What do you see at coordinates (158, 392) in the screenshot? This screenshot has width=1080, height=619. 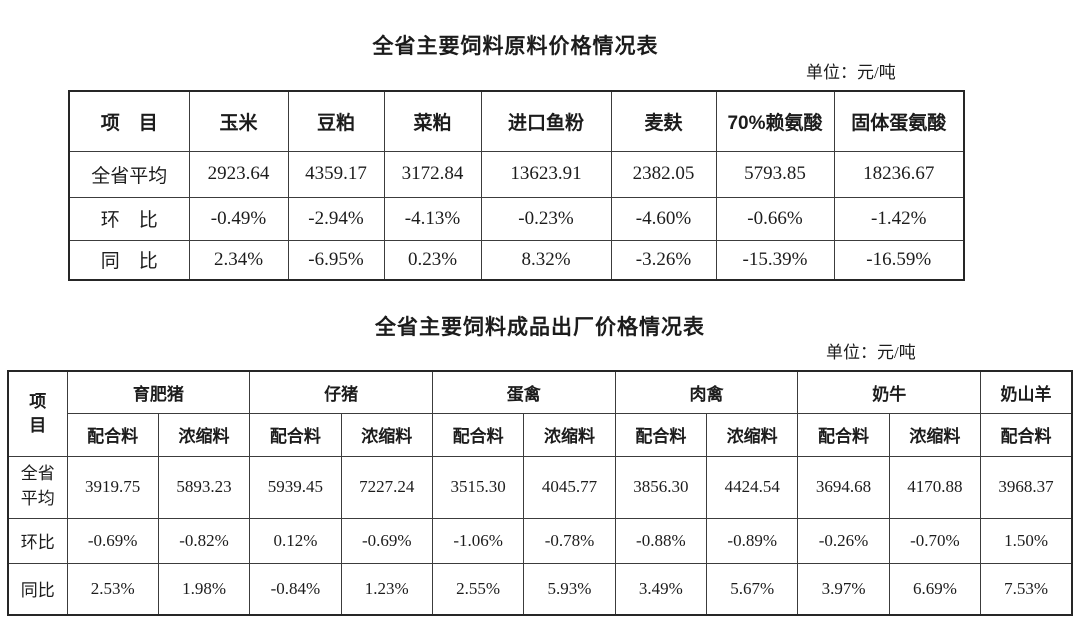 I see `group-header-fattening-pig: 育肥猪` at bounding box center [158, 392].